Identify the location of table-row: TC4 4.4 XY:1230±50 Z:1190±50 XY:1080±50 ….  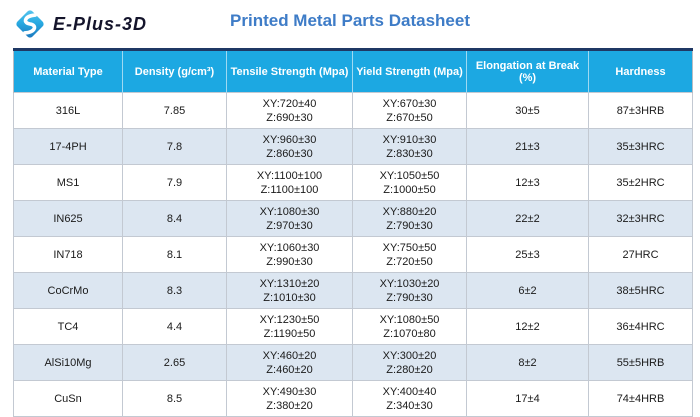
(353, 326).